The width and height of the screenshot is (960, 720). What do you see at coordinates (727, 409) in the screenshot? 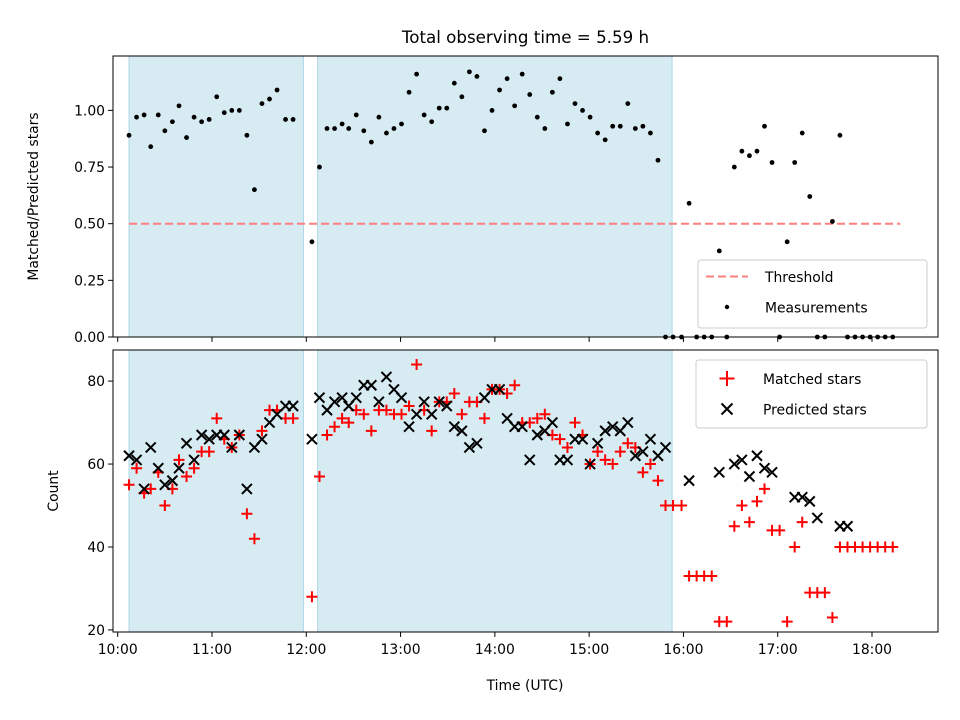
I see `legend-predicted-swatch` at bounding box center [727, 409].